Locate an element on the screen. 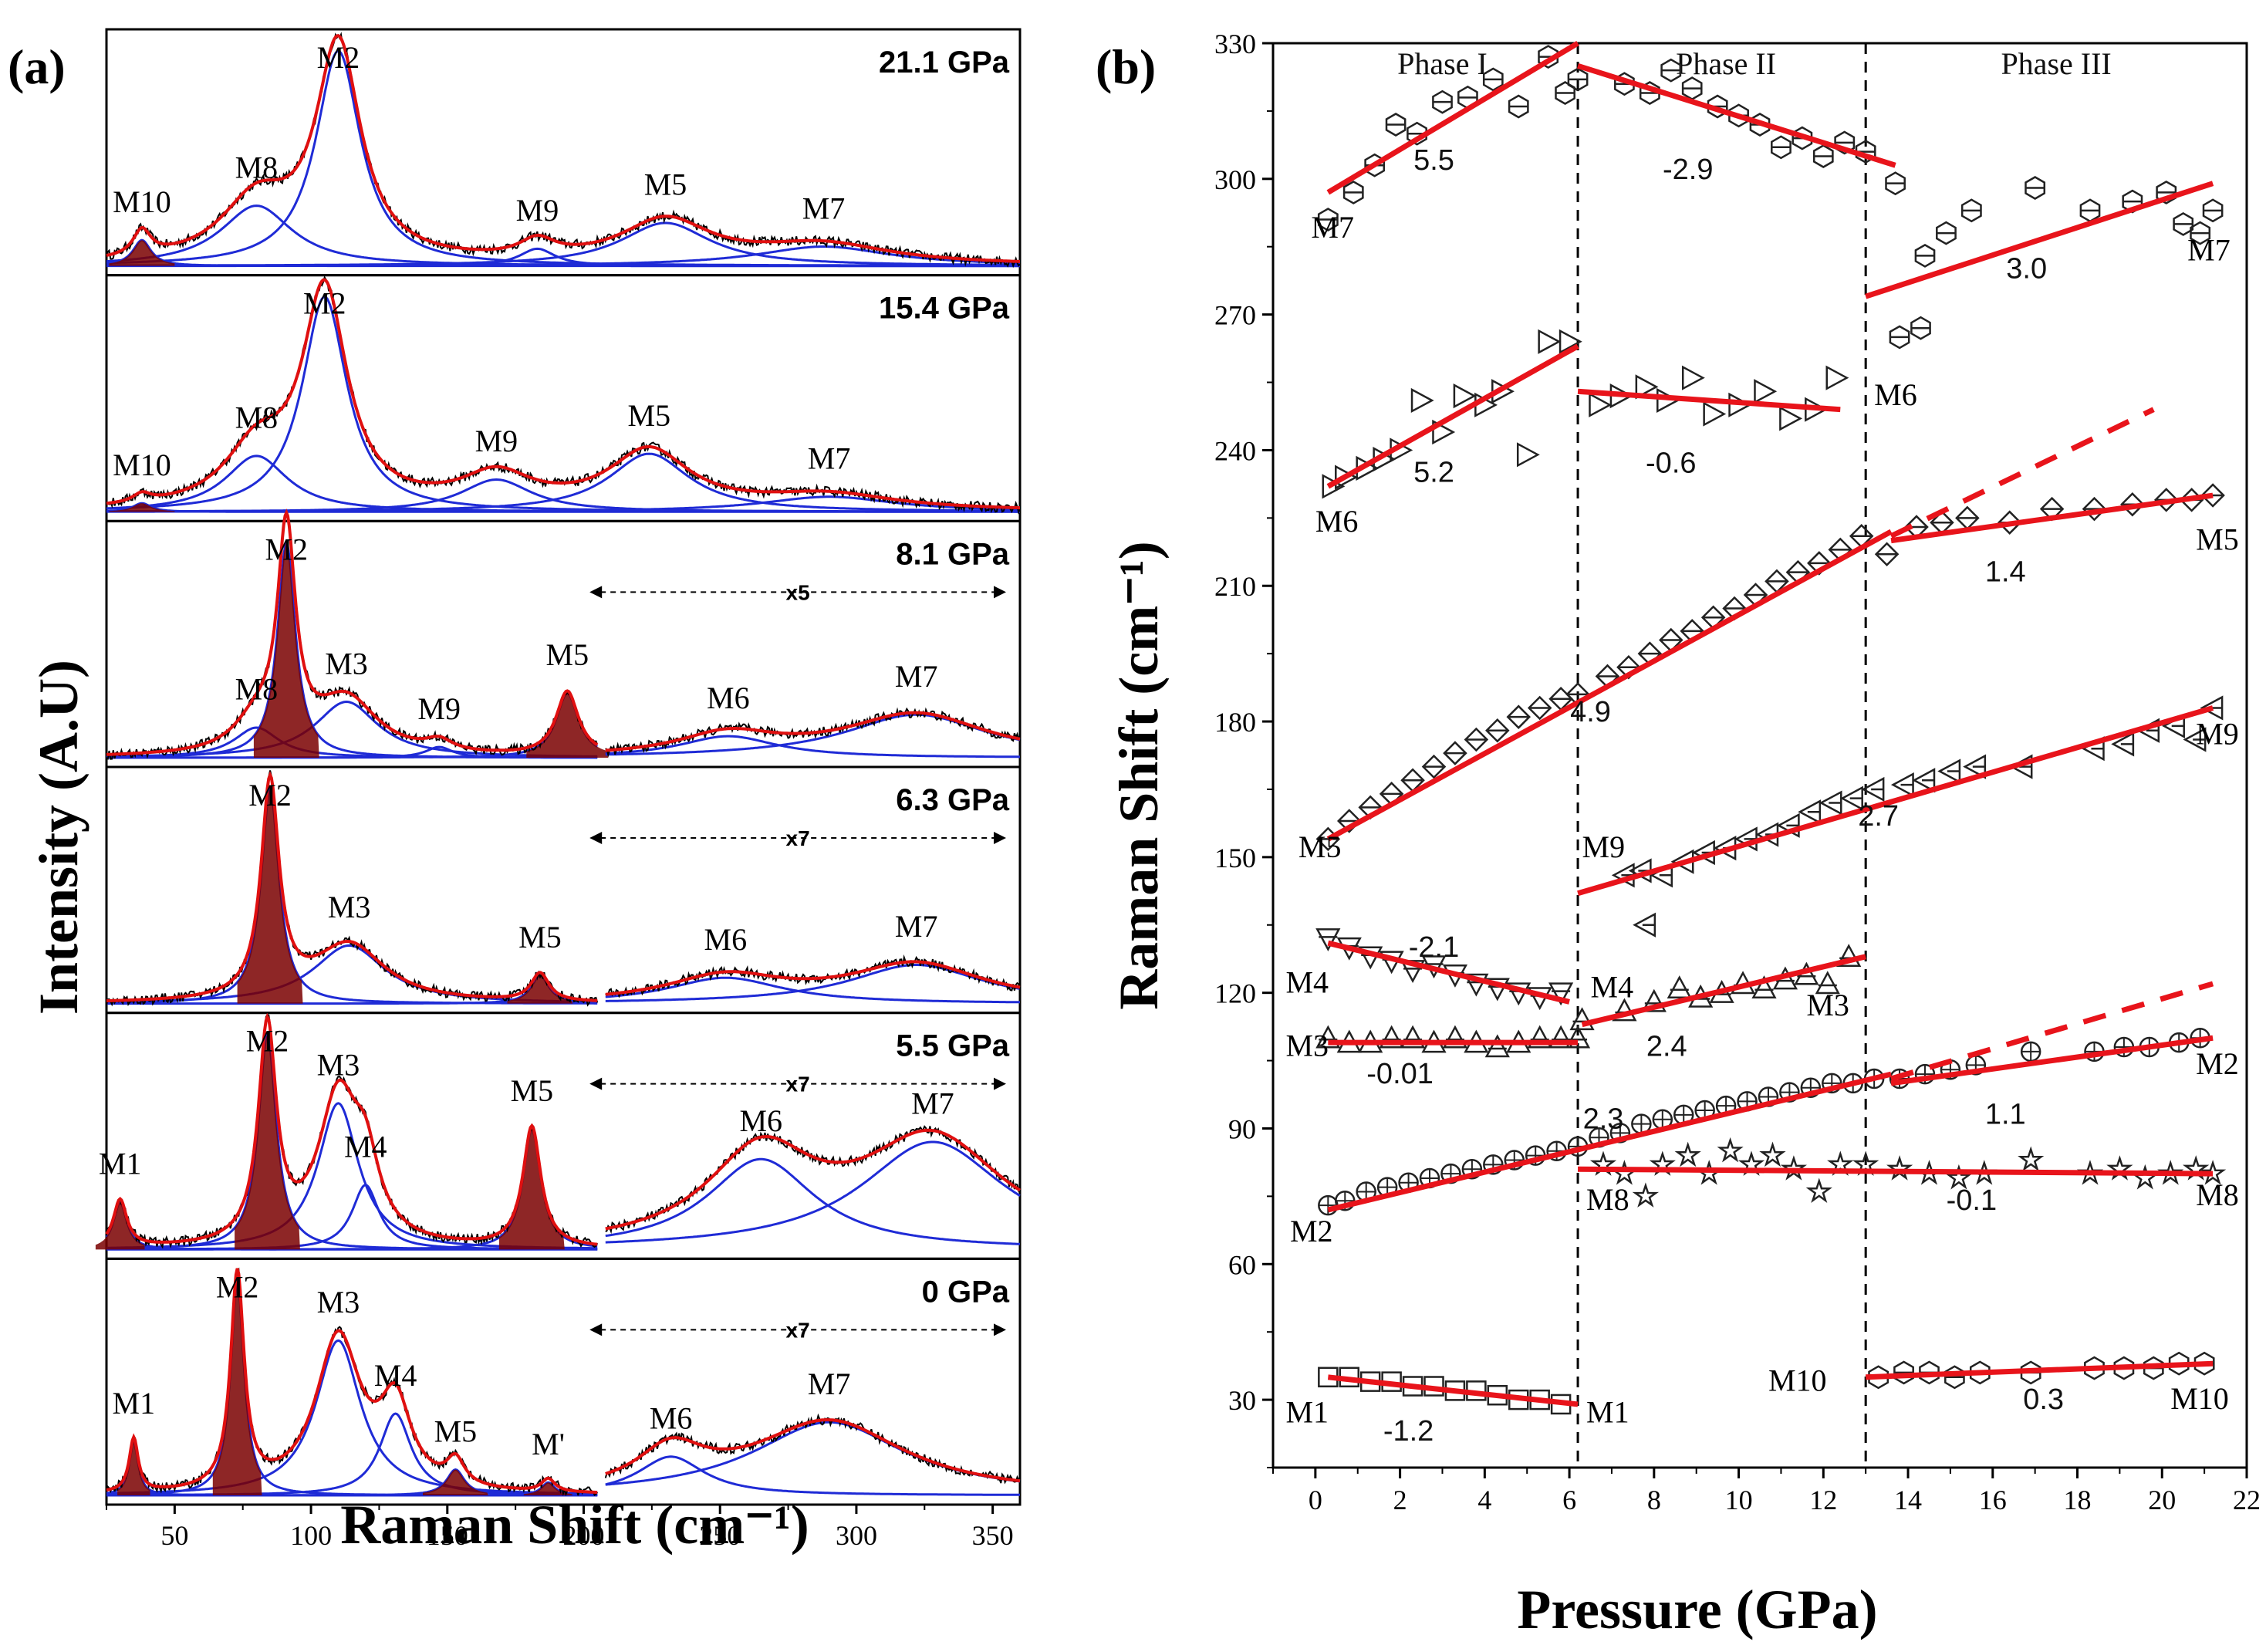 The image size is (2266, 1652). peak-label-M9: M9 is located at coordinates (439, 708).